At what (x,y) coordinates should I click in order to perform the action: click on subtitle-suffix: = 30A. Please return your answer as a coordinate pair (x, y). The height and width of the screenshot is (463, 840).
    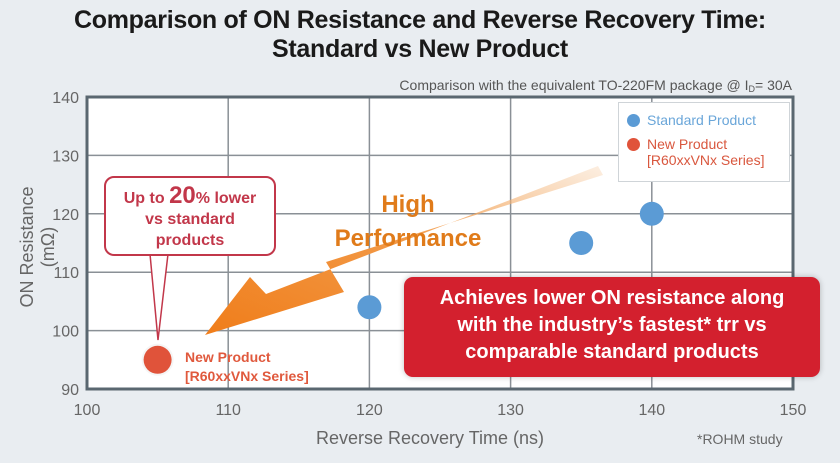
    Looking at the image, I should click on (773, 85).